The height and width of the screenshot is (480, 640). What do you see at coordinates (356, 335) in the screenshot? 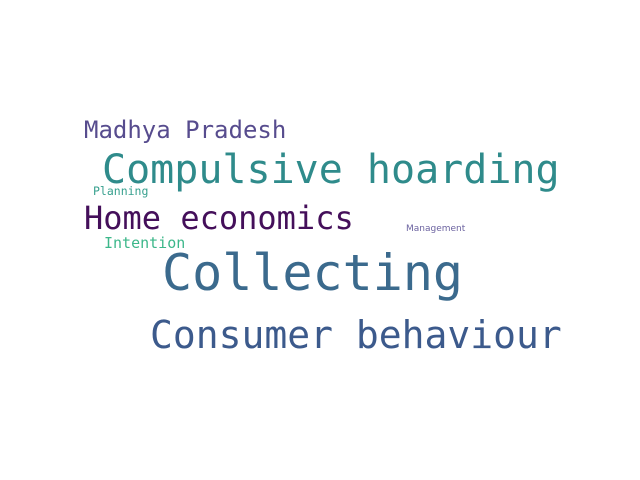
I see `word-consumer-behaviour: Consumer behaviour` at bounding box center [356, 335].